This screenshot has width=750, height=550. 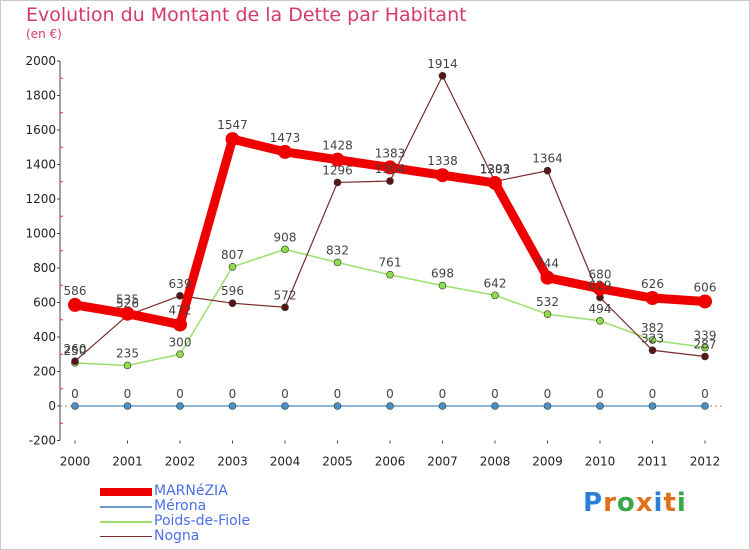 What do you see at coordinates (180, 342) in the screenshot?
I see `data-label-poids-de-fiole: 300` at bounding box center [180, 342].